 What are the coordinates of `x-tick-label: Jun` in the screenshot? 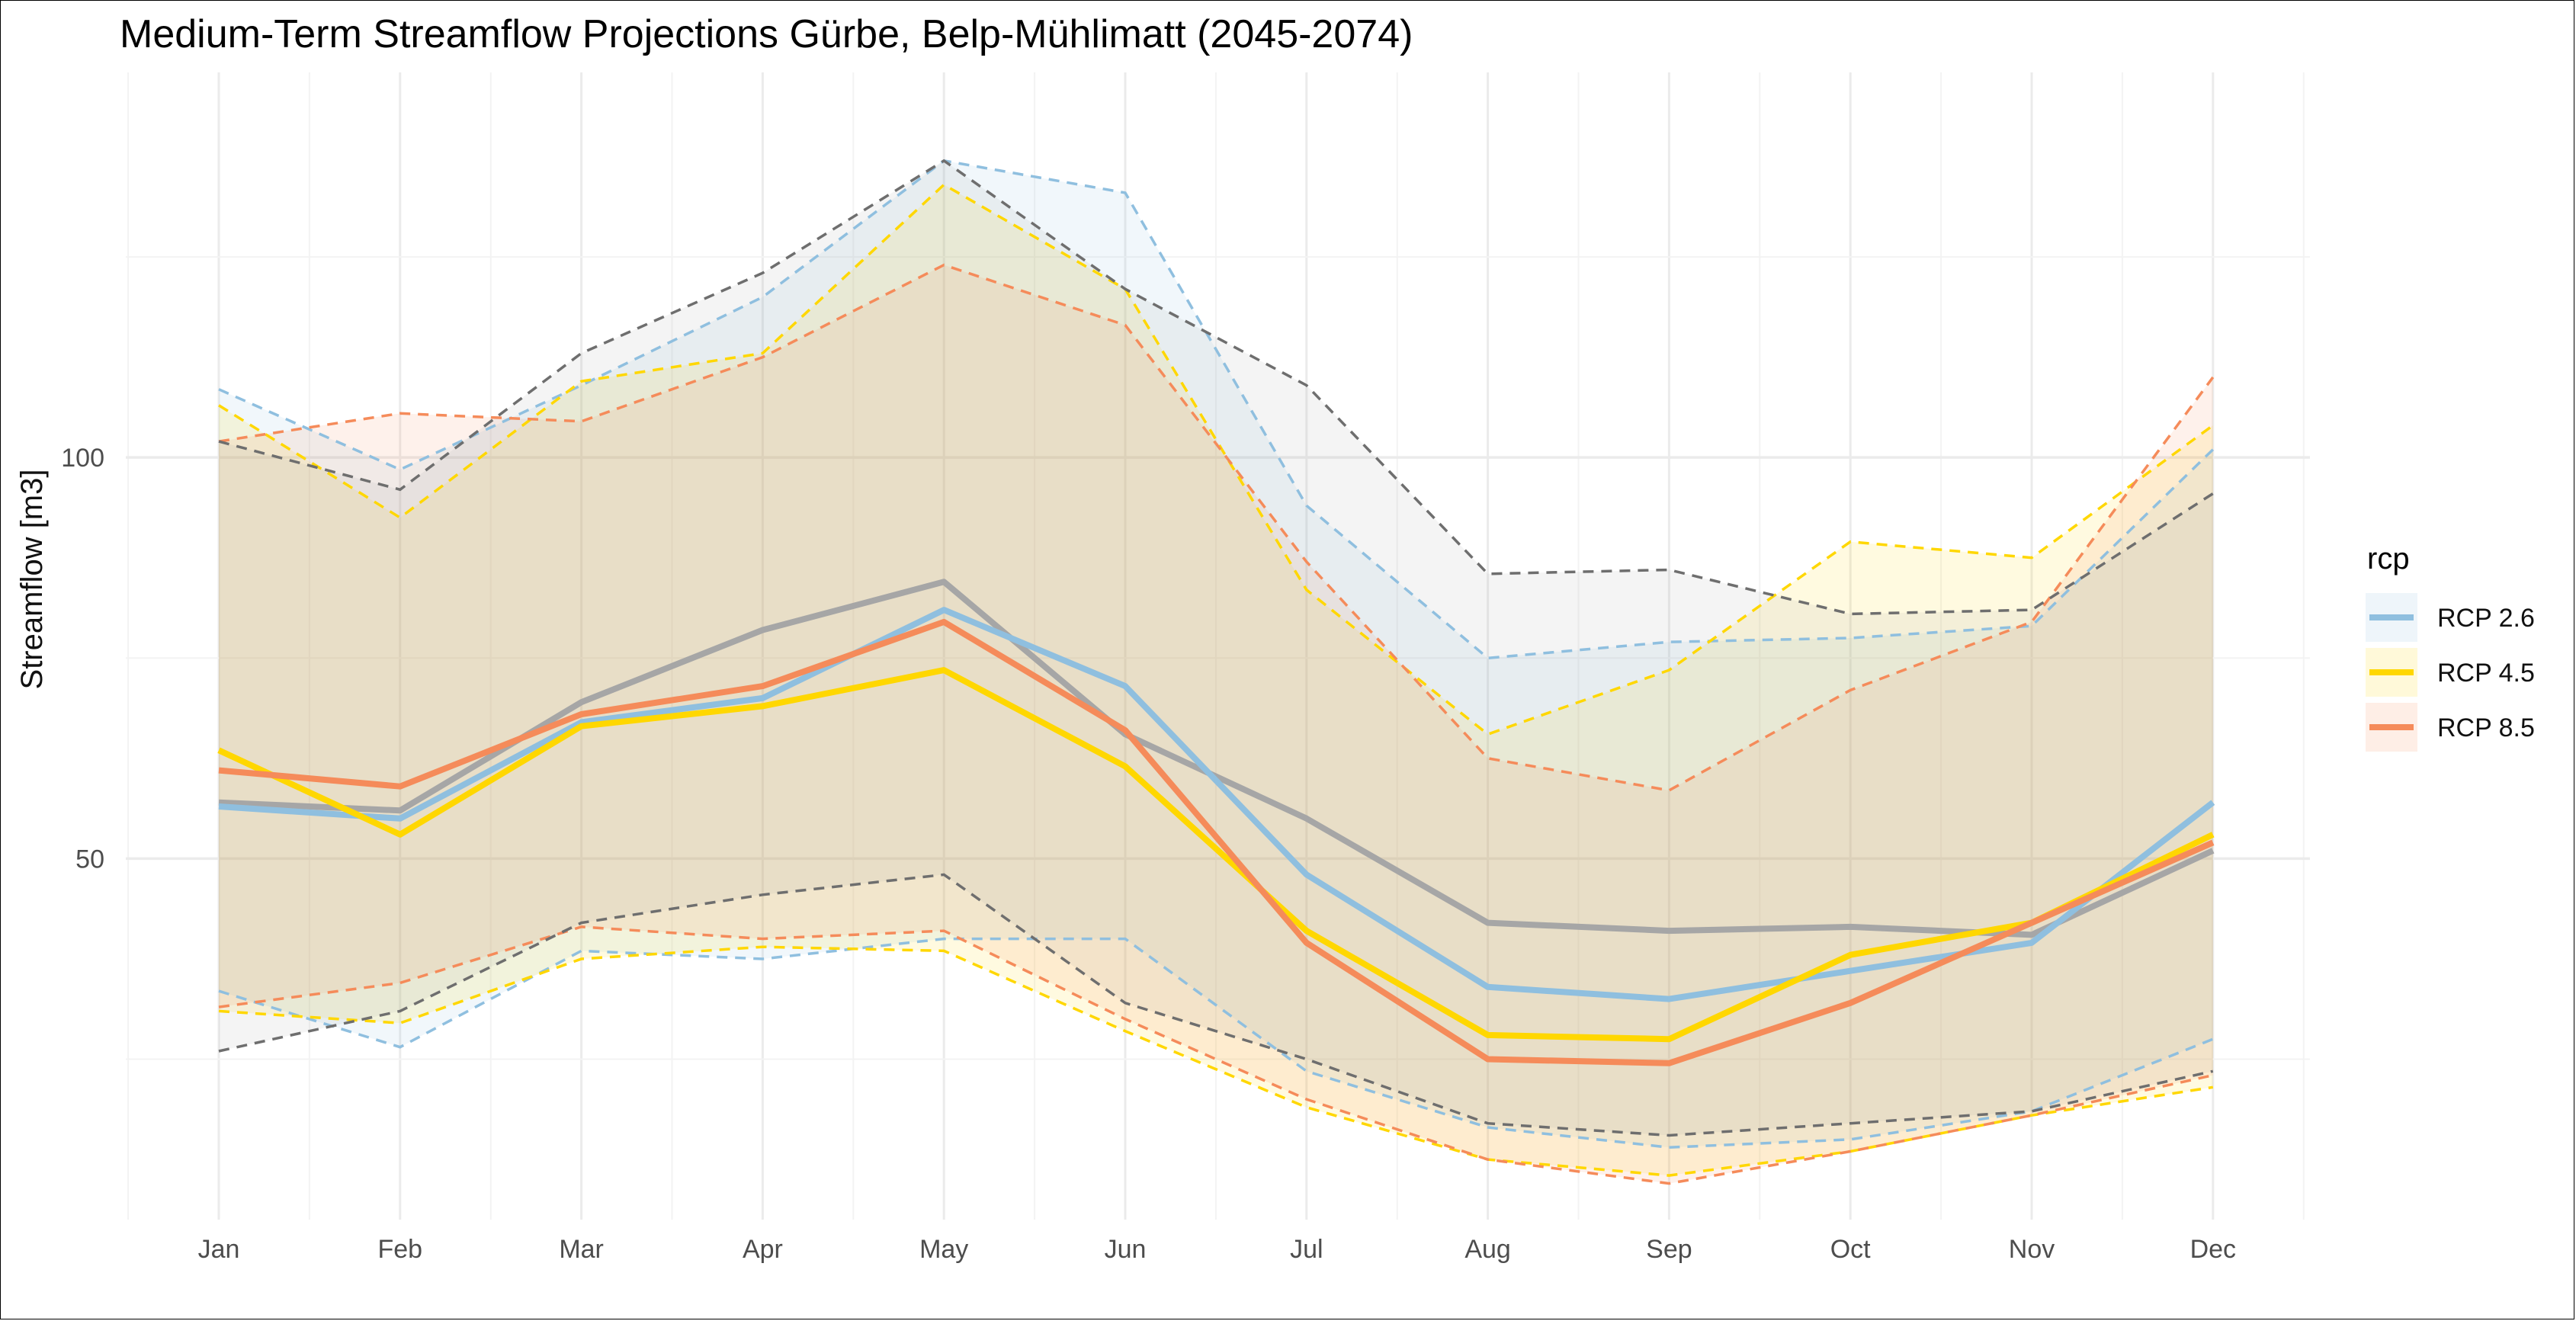 It's located at (1126, 1249).